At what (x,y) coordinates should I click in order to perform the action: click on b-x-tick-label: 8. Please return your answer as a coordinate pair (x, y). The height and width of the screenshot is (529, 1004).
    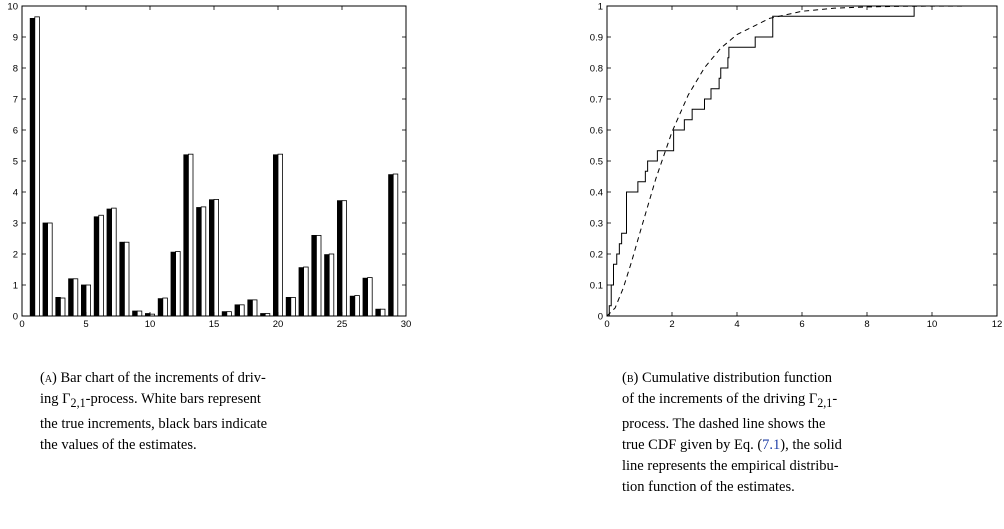
    Looking at the image, I should click on (866, 324).